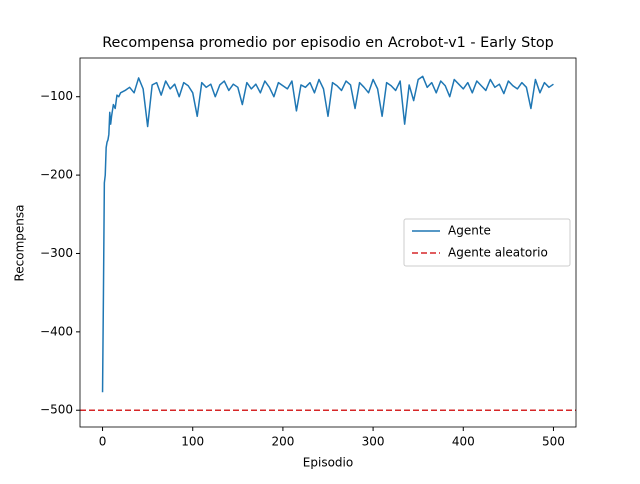  I want to click on legend: Agente Agente aleatorio, so click(487, 242).